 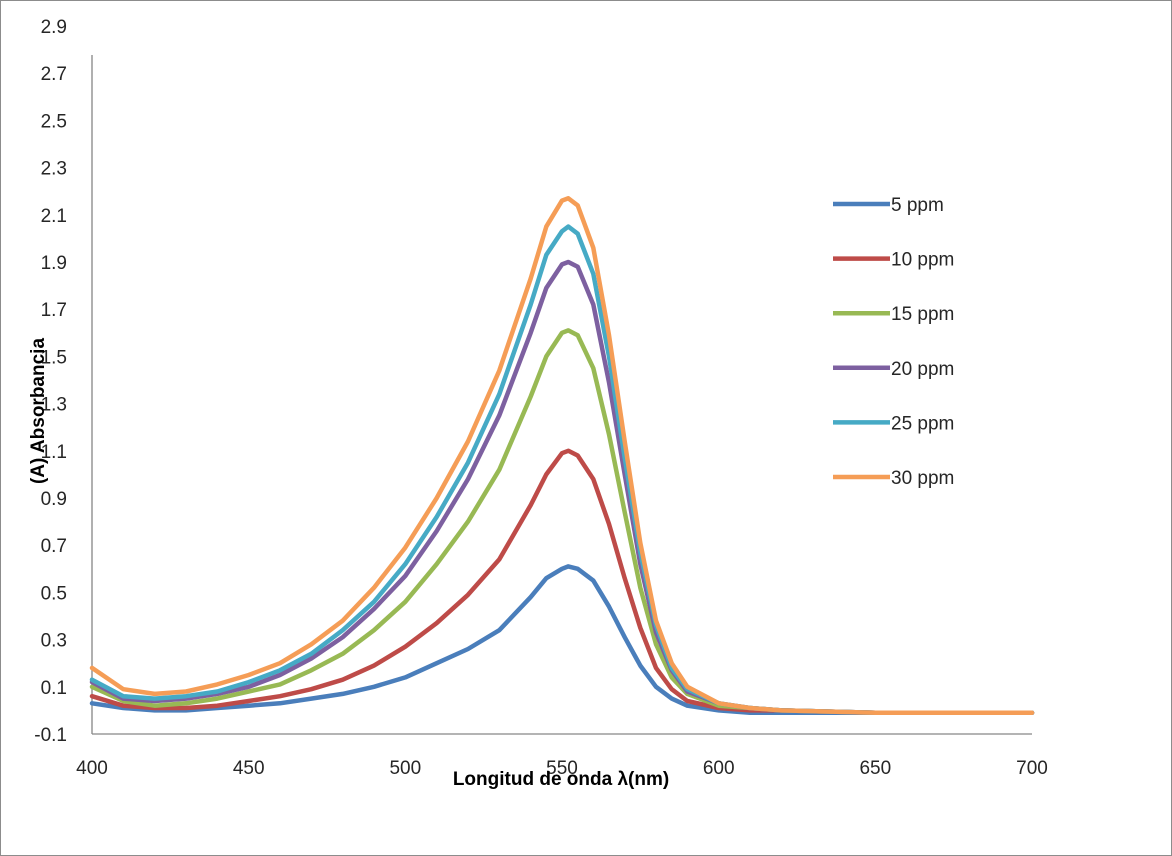 I want to click on y-tick-label: 2.9, so click(x=54, y=27).